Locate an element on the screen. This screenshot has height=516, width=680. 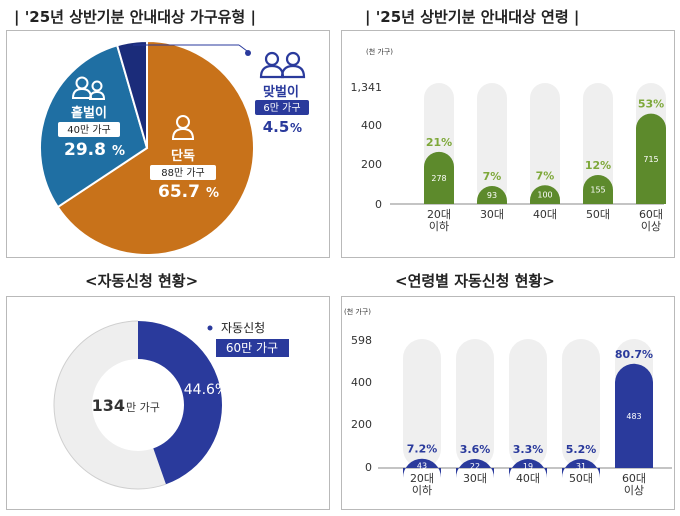
auto-apply-count: 60만 가구 is located at coordinates (252, 348).